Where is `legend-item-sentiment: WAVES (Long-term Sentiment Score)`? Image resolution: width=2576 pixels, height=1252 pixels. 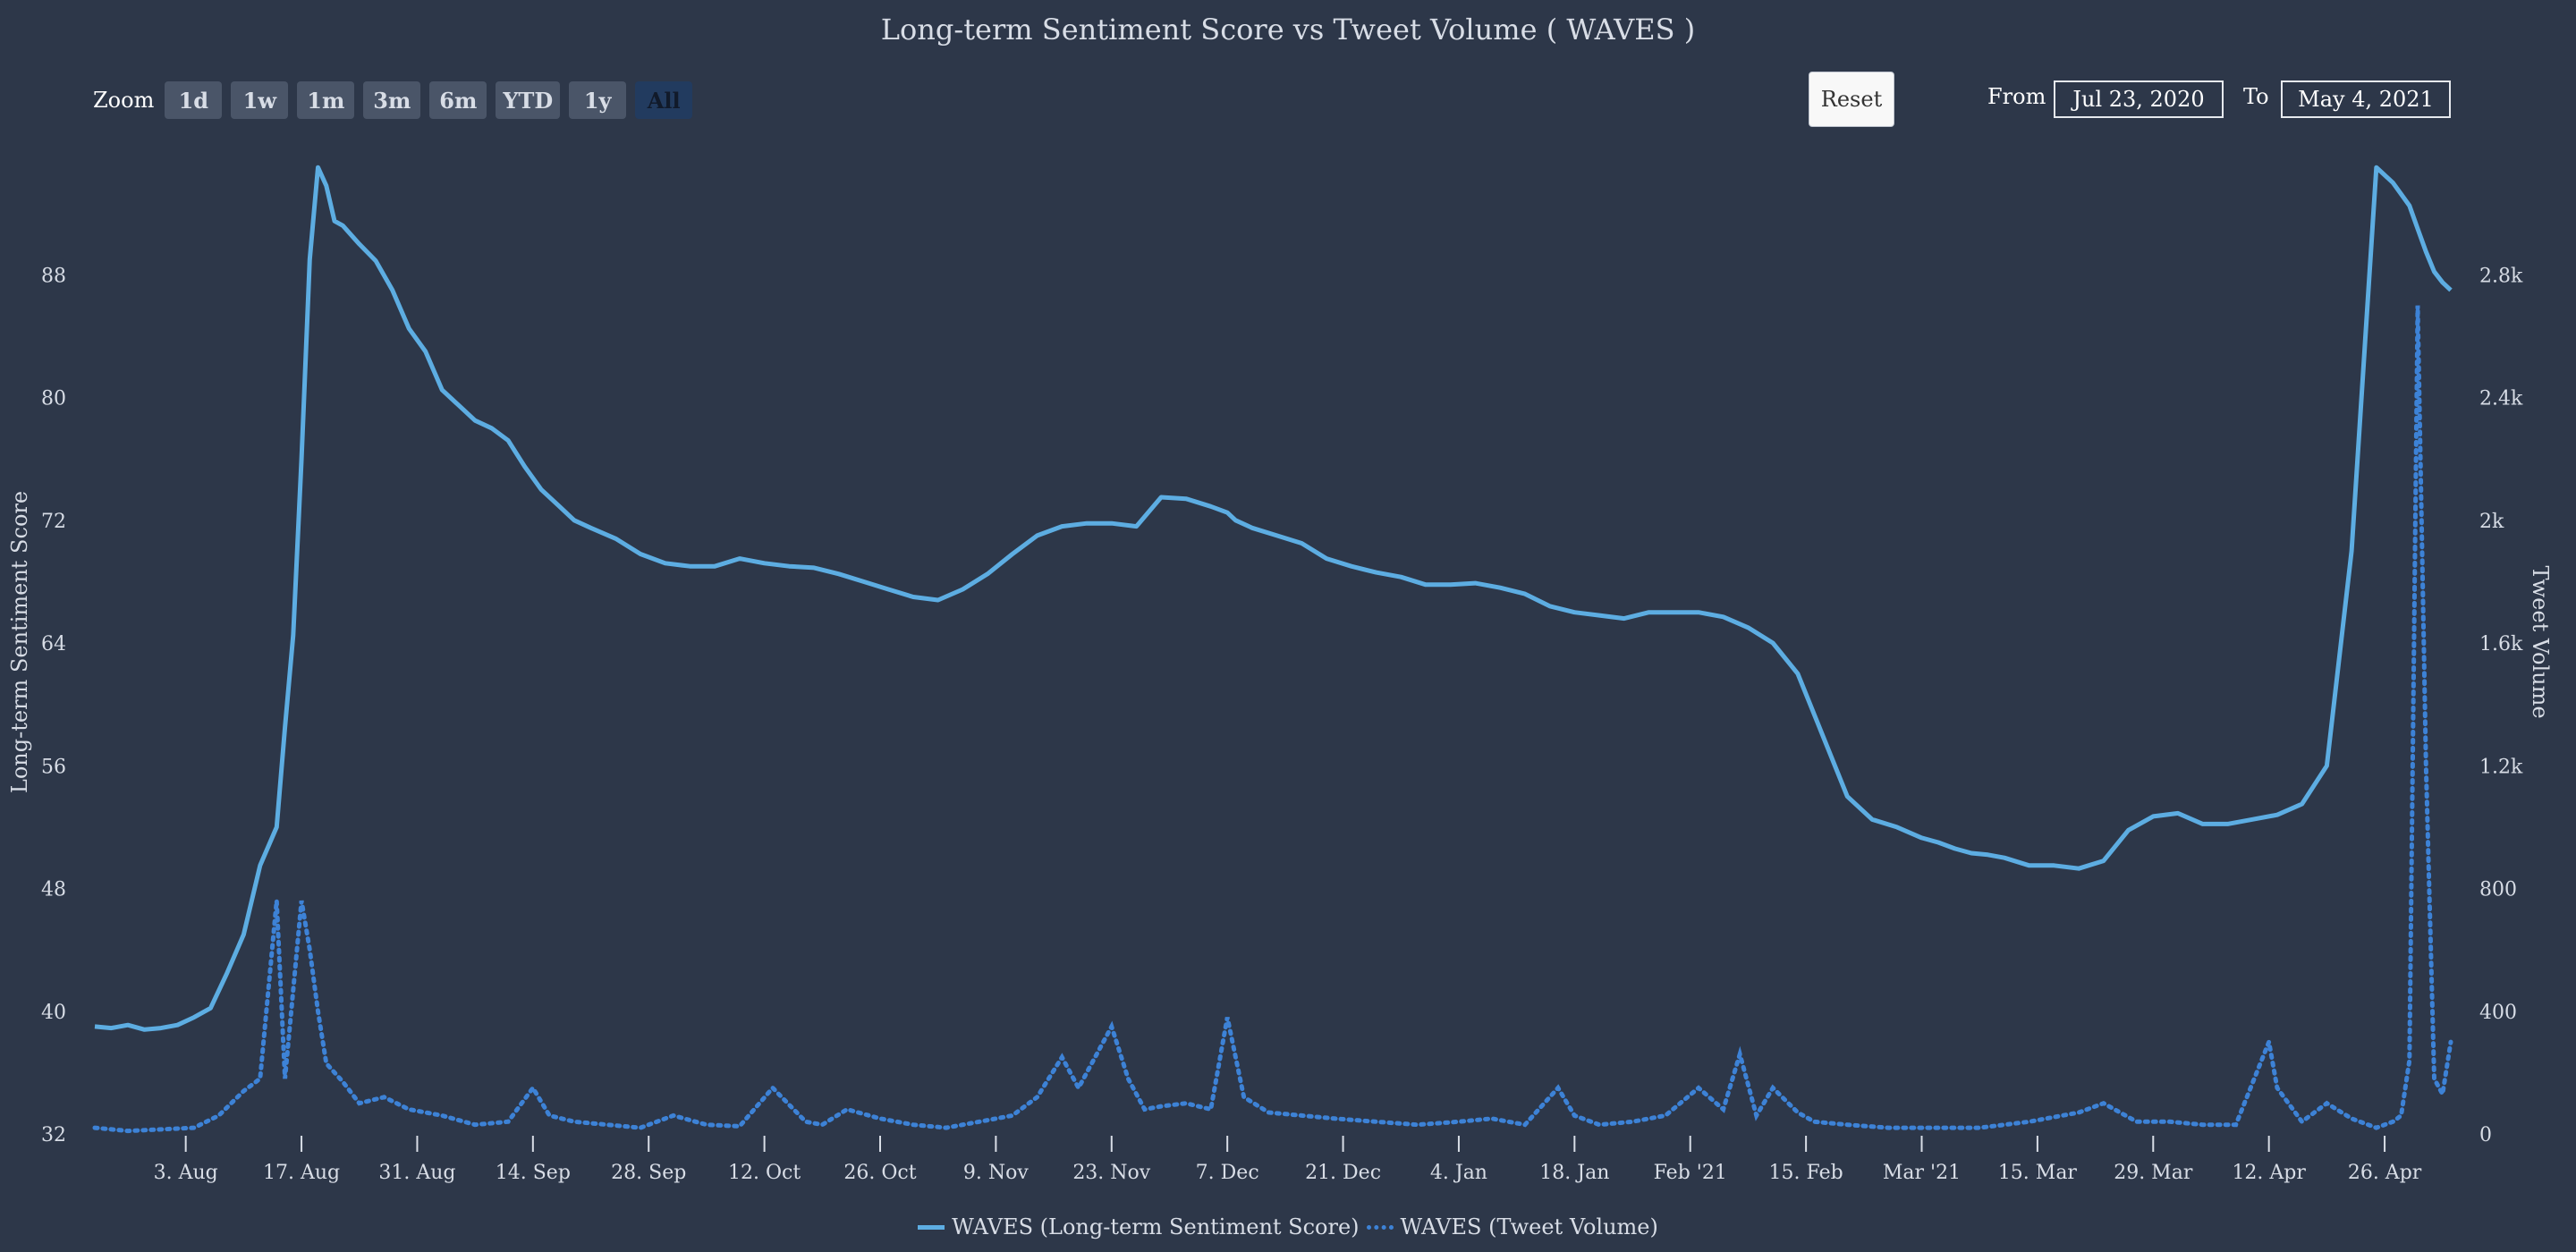
legend-item-sentiment: WAVES (Long-term Sentiment Score) is located at coordinates (1139, 1227).